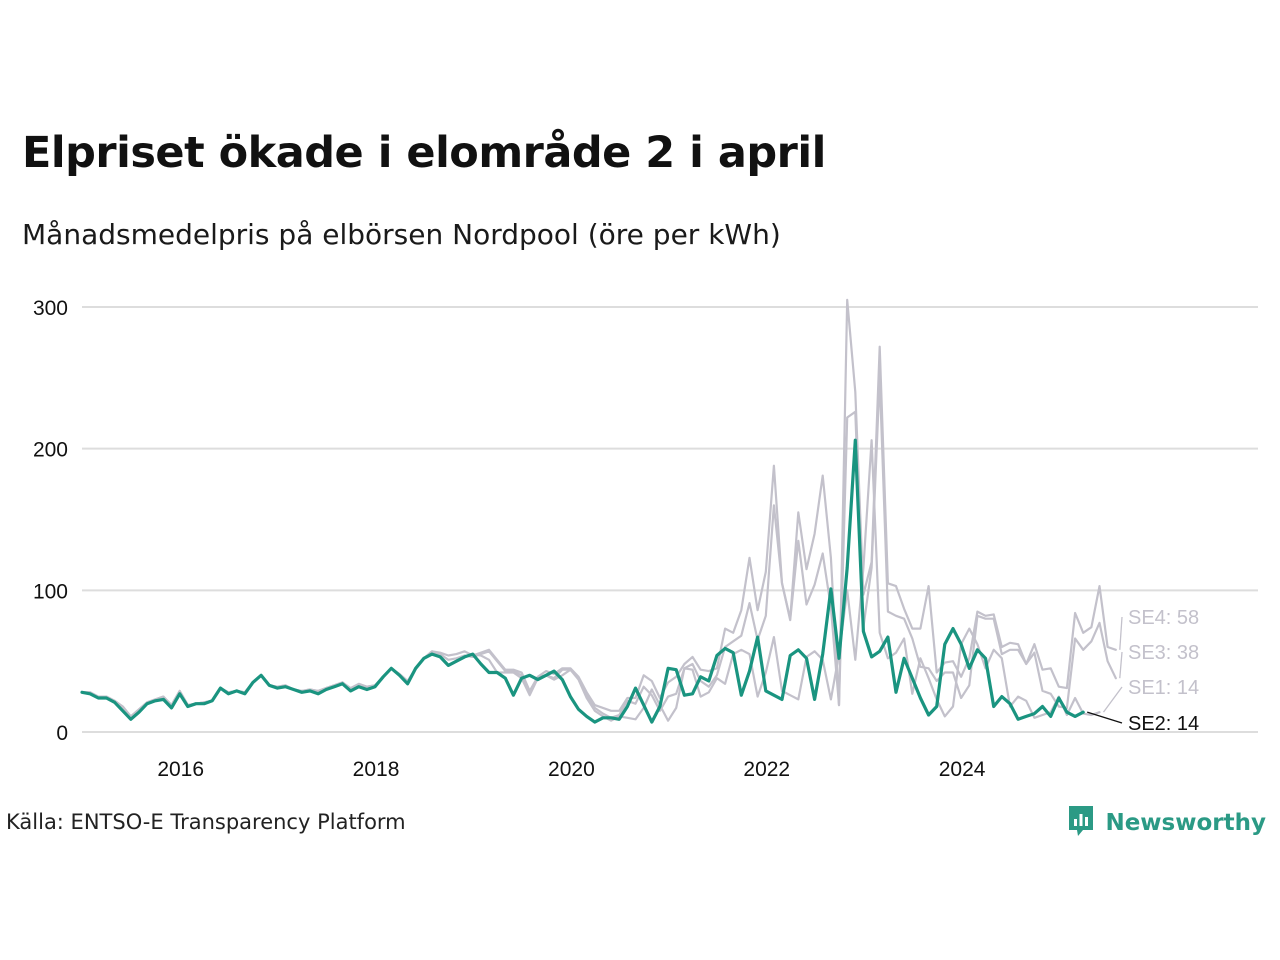 Image resolution: width=1280 pixels, height=960 pixels. What do you see at coordinates (50, 521) in the screenshot?
I see `y-axis-ticks: 0 100 200 300` at bounding box center [50, 521].